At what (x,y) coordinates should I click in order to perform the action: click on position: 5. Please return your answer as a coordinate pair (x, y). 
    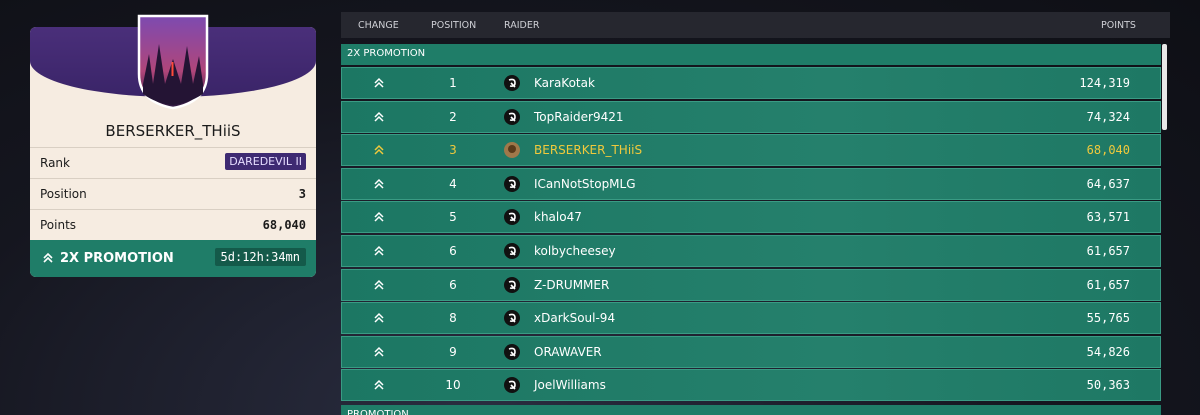
    Looking at the image, I should click on (453, 217).